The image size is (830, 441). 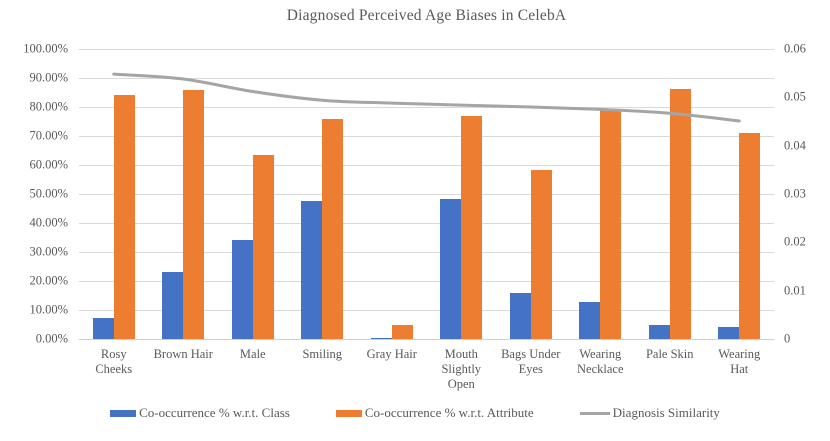 What do you see at coordinates (795, 241) in the screenshot?
I see `right-axis-tick-label: 0.02` at bounding box center [795, 241].